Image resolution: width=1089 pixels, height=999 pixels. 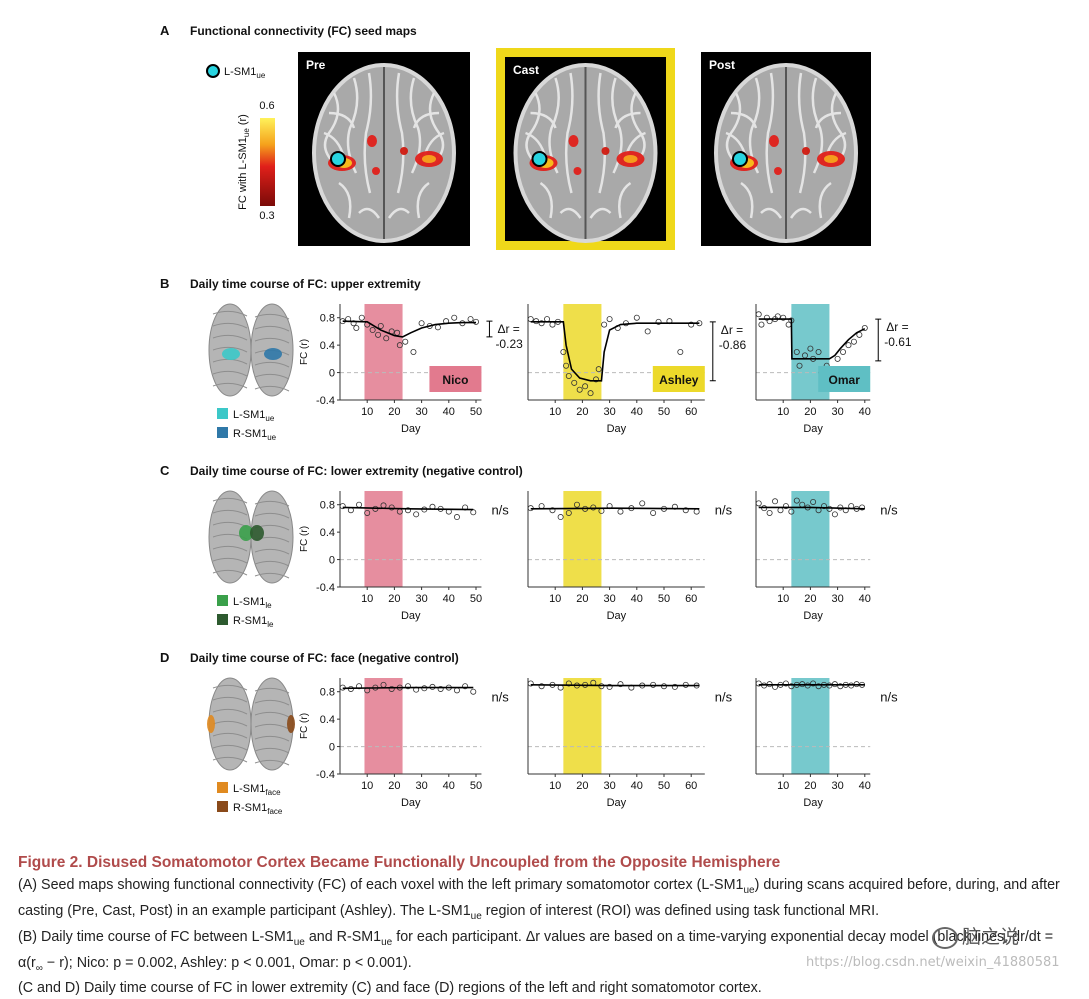 I want to click on participant-name: Omar, so click(x=845, y=380).